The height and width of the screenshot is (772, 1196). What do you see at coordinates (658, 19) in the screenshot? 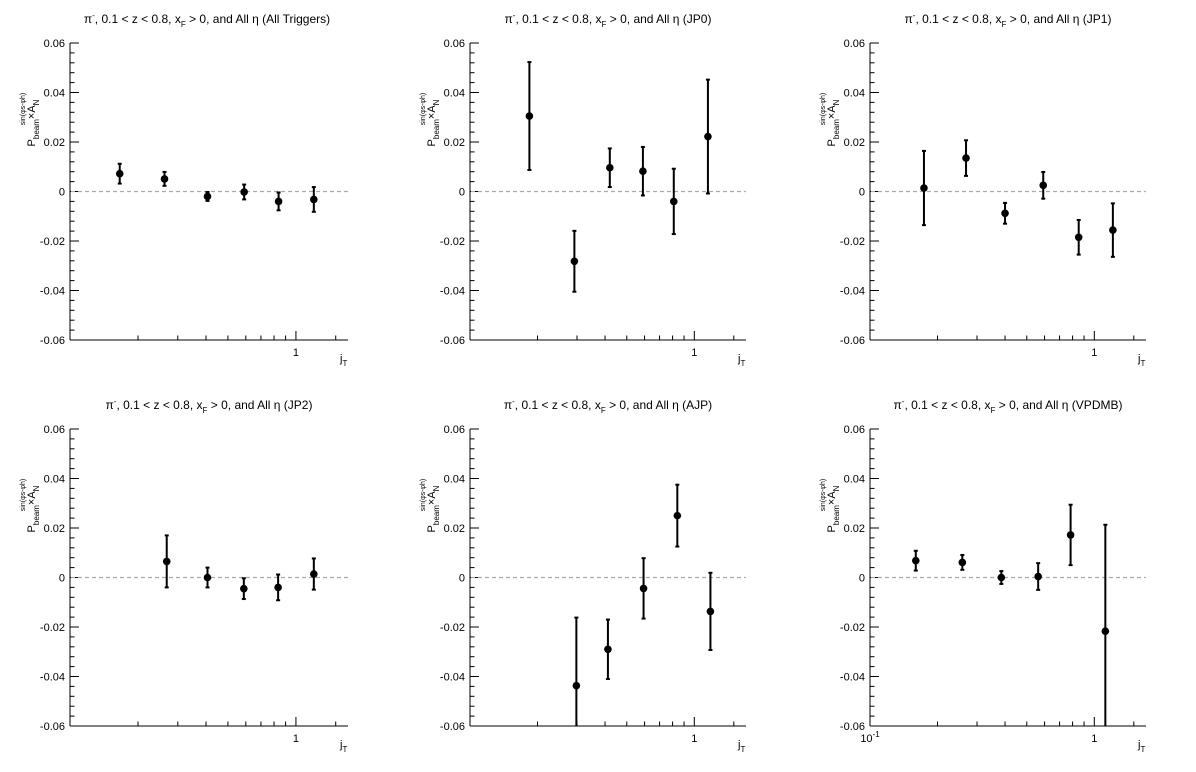
I see `title-text-part: > 0, and All η (JP0)` at bounding box center [658, 19].